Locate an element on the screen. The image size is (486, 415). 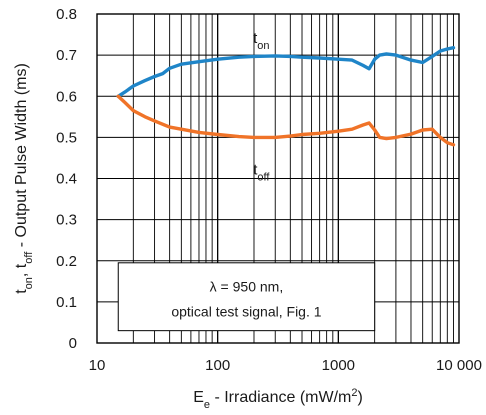
x-tick-label: 10 is located at coordinates (97, 365).